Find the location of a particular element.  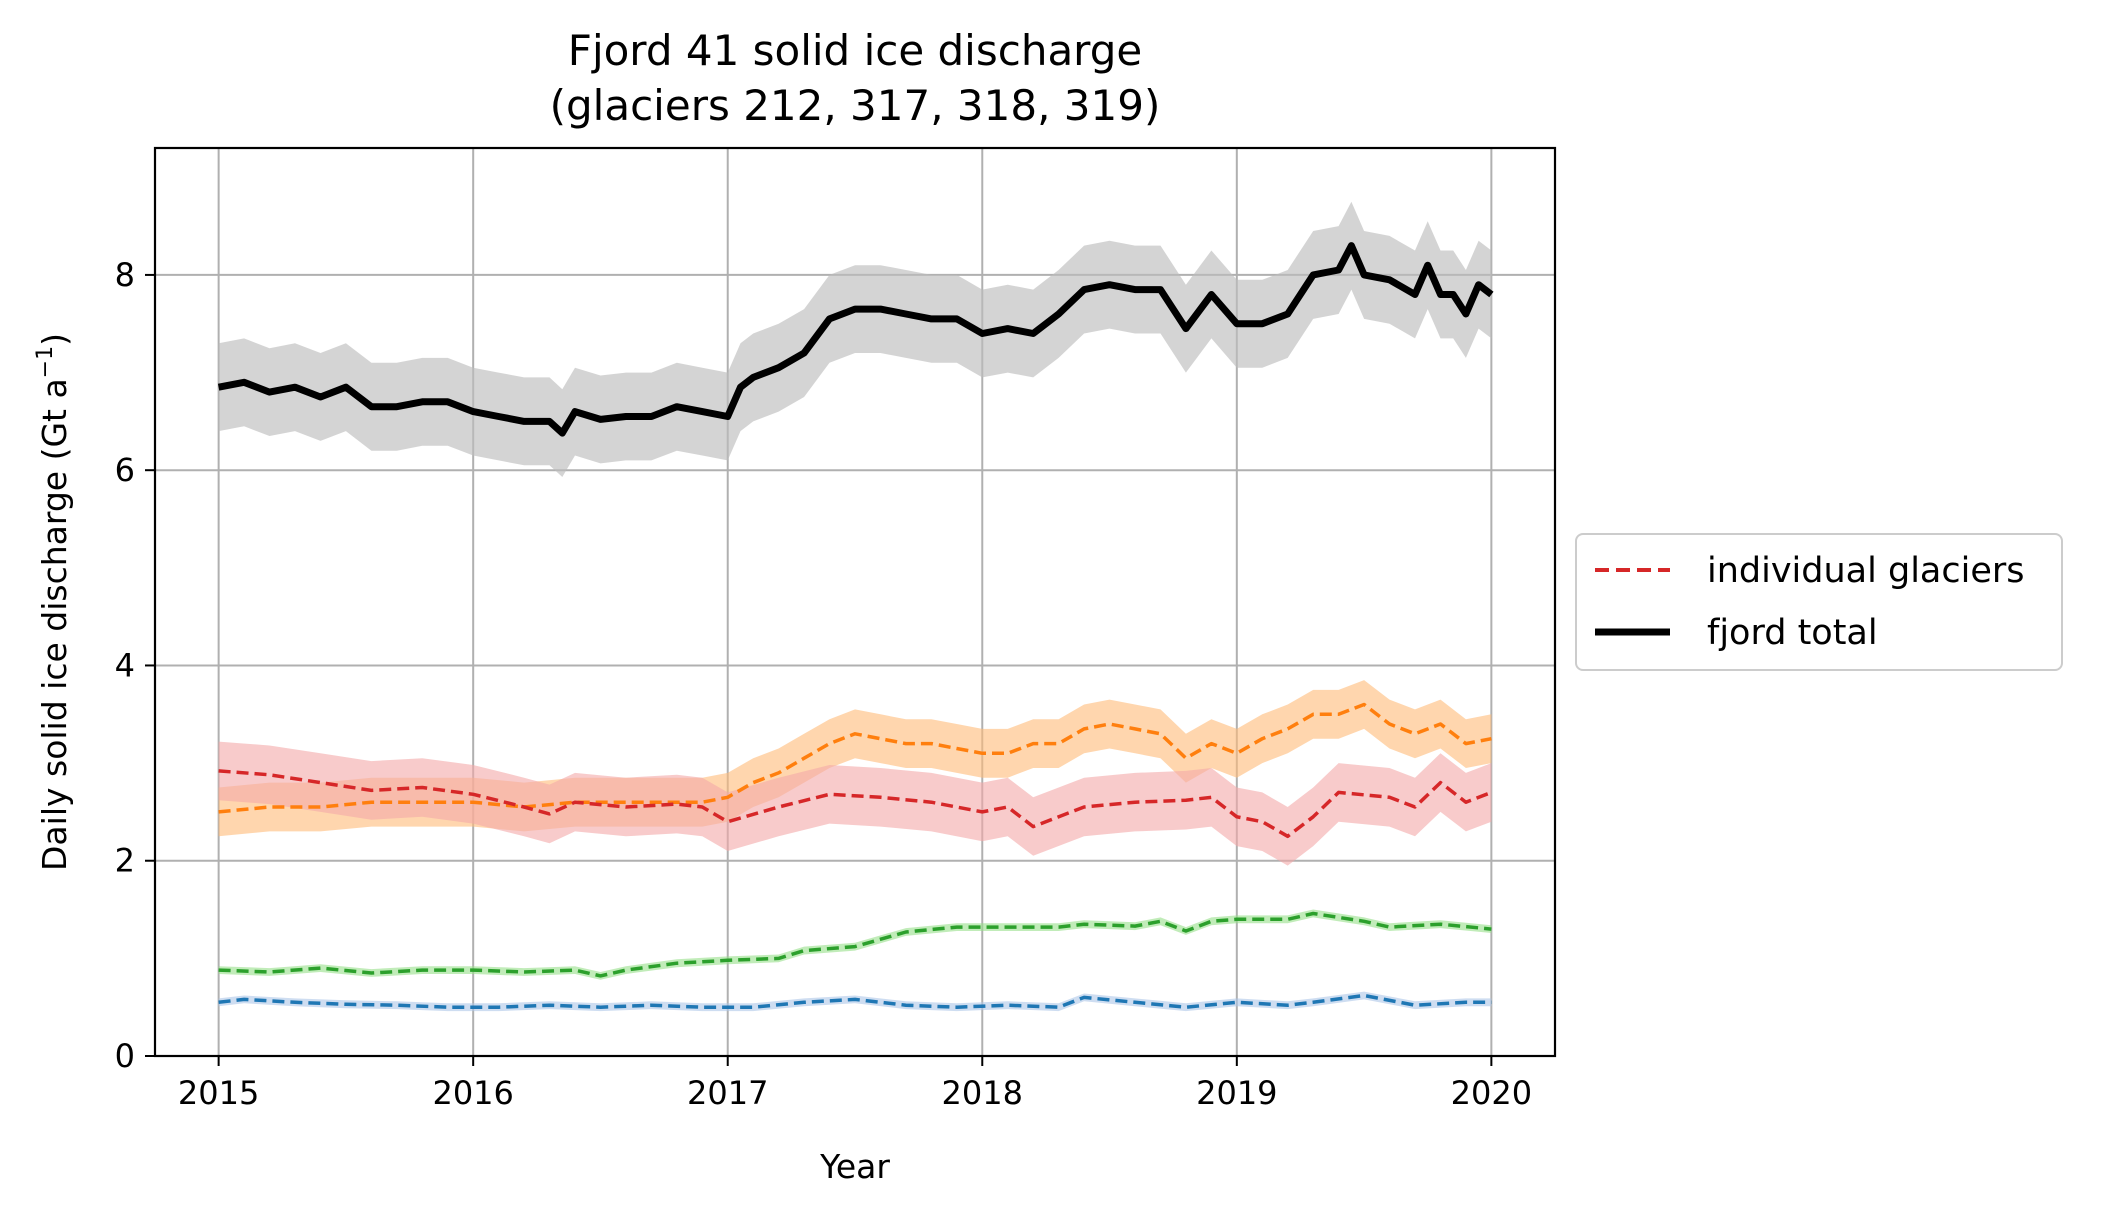

chart-title: Fjord 41 solid ice discharge is located at coordinates (855, 50).